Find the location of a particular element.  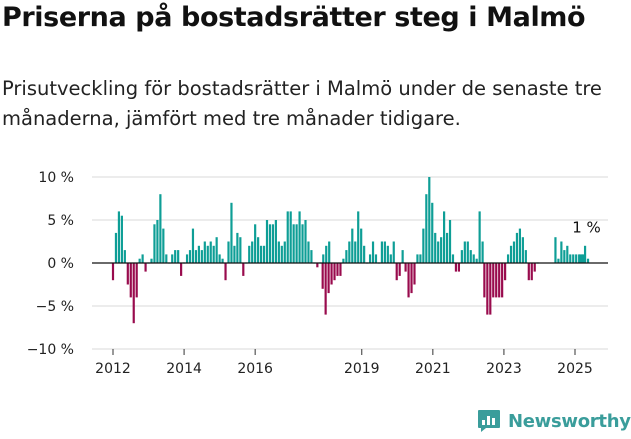

annotation: 1 % is located at coordinates (586, 227).